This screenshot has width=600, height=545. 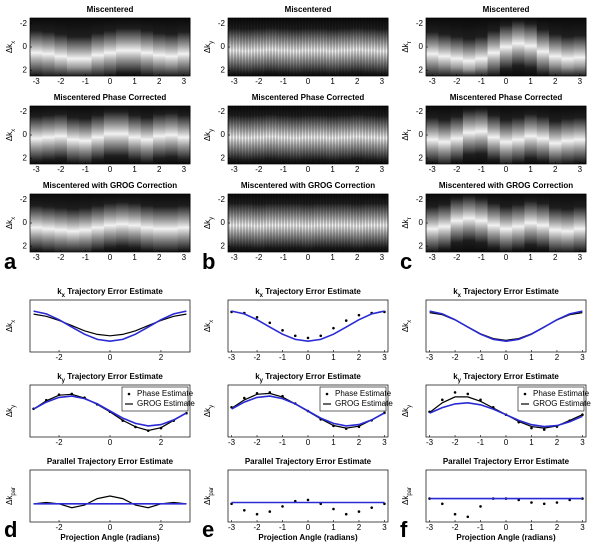 What do you see at coordinates (460, 296) in the screenshot?
I see `chart-title-sub: x` at bounding box center [460, 296].